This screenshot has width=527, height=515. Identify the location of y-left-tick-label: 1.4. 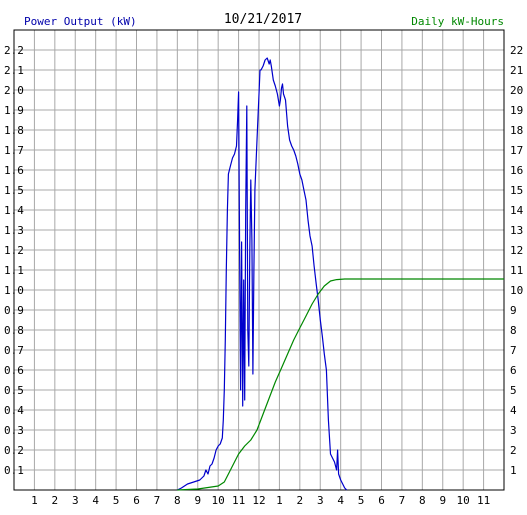
(14, 210).